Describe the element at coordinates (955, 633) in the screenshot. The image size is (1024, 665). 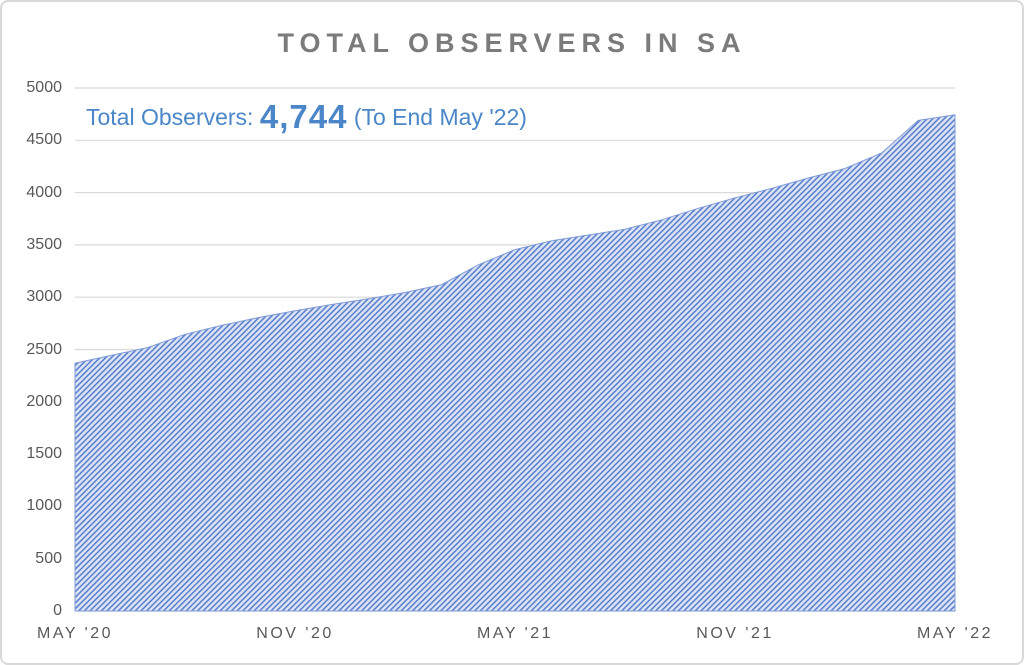
I see `x-tick-label: MAY '22` at that location.